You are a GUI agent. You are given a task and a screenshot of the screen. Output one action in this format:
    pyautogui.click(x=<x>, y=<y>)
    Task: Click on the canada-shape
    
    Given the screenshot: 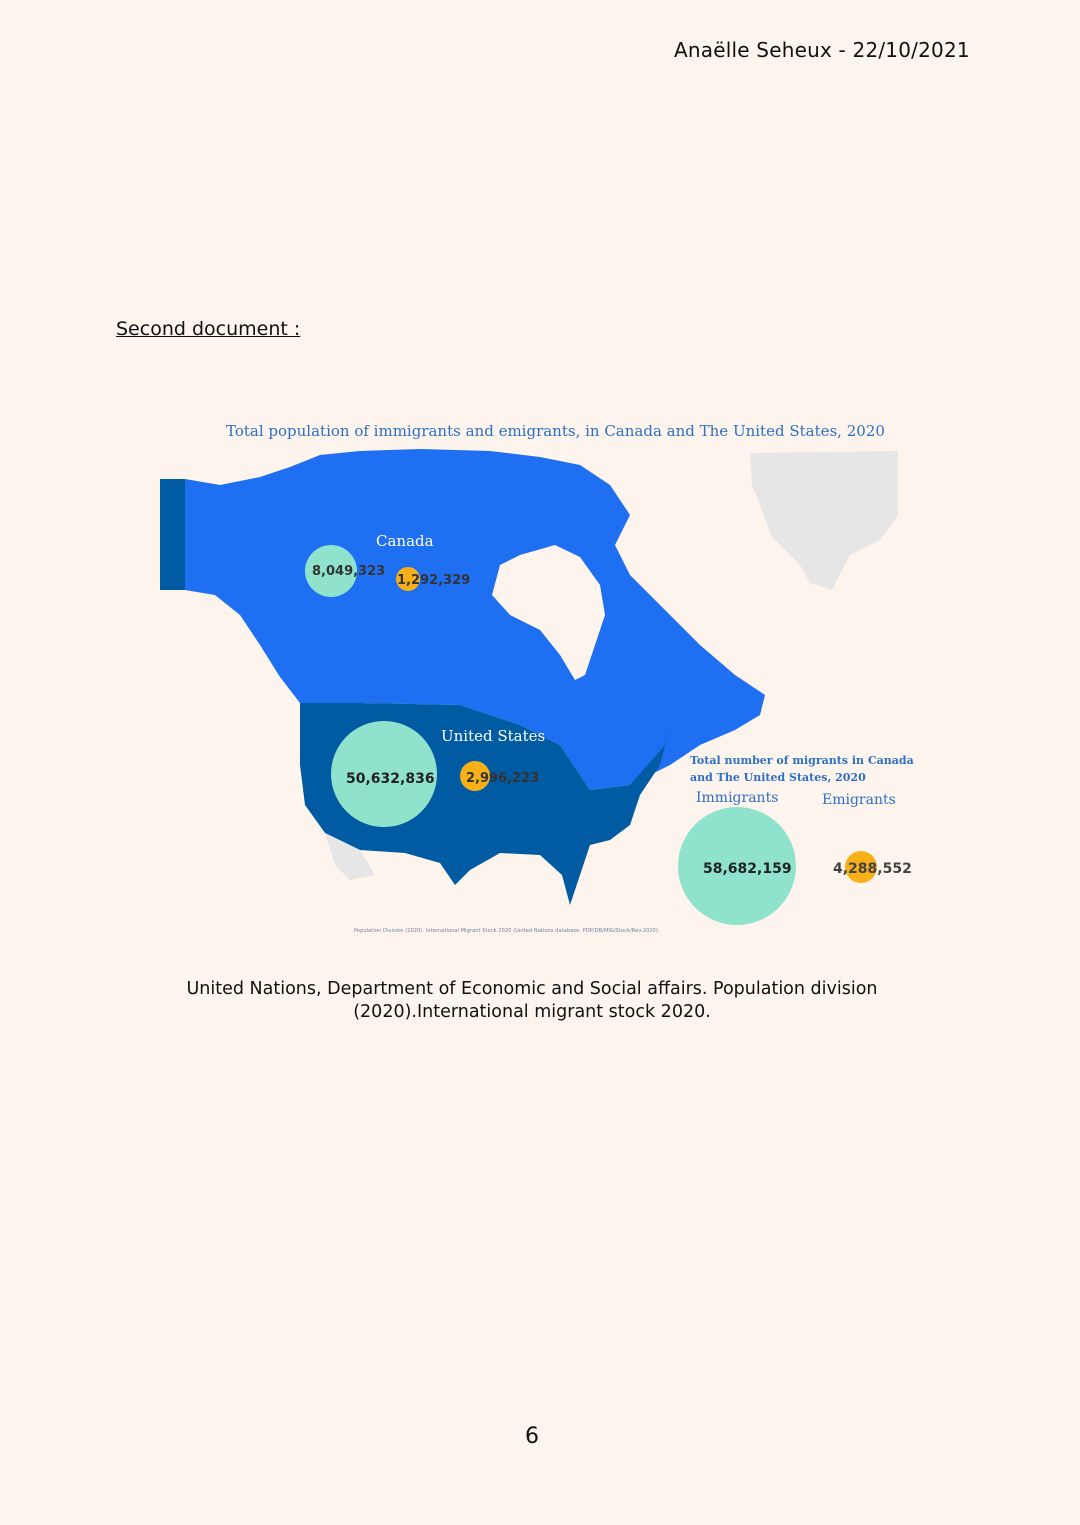 What is the action you would take?
    pyautogui.click(x=462, y=619)
    